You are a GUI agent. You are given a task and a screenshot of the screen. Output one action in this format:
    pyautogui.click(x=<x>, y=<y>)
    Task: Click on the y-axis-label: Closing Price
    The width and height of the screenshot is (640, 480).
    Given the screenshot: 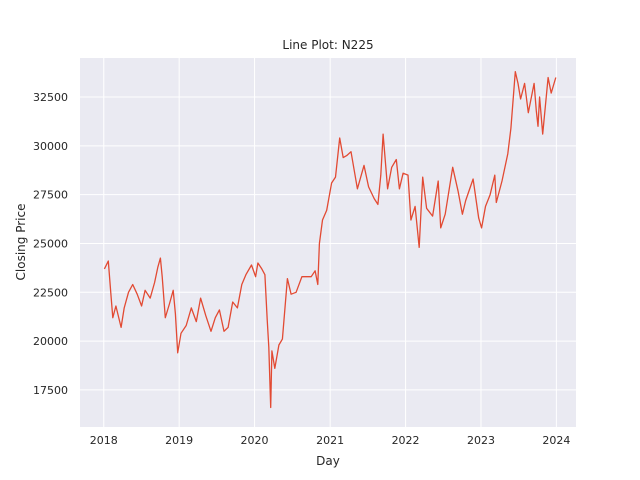 What is the action you would take?
    pyautogui.click(x=21, y=242)
    